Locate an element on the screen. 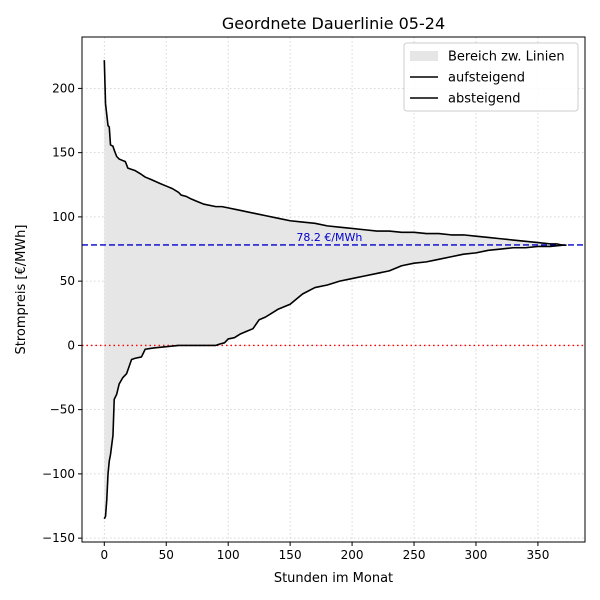 This screenshot has height=600, width=600. x-tick-label: 250 is located at coordinates (414, 555).